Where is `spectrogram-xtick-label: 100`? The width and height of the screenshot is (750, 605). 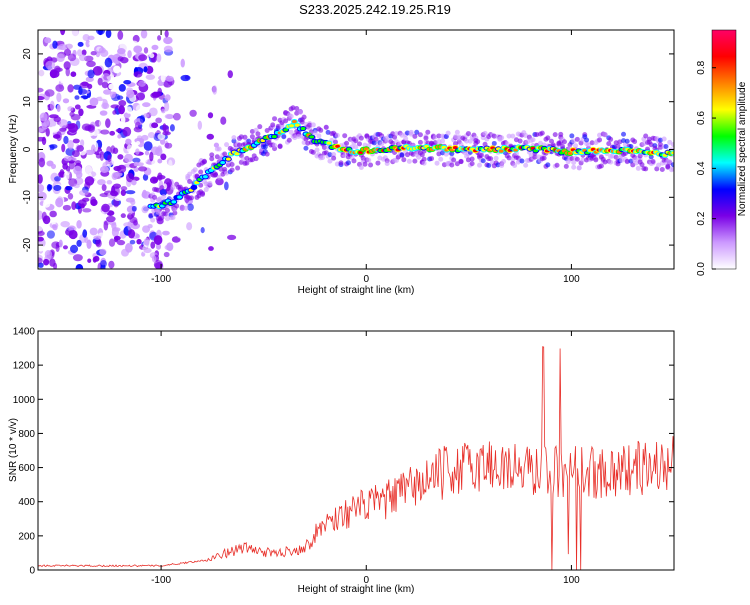
spectrogram-xtick-label: 100 is located at coordinates (571, 279).